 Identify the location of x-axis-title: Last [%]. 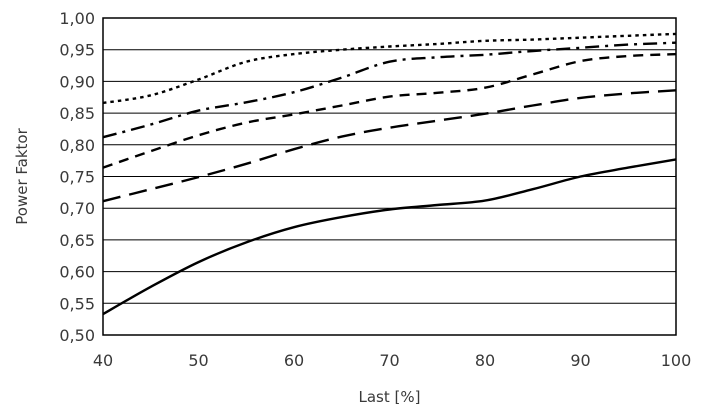
(390, 397).